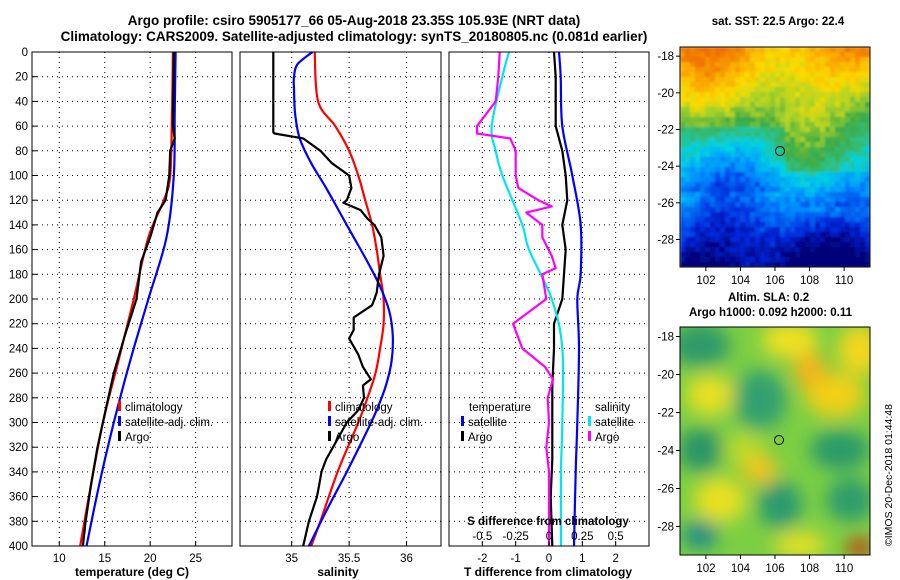 This screenshot has width=900, height=580. Describe the element at coordinates (840, 450) in the screenshot. I see `sla-blob` at that location.